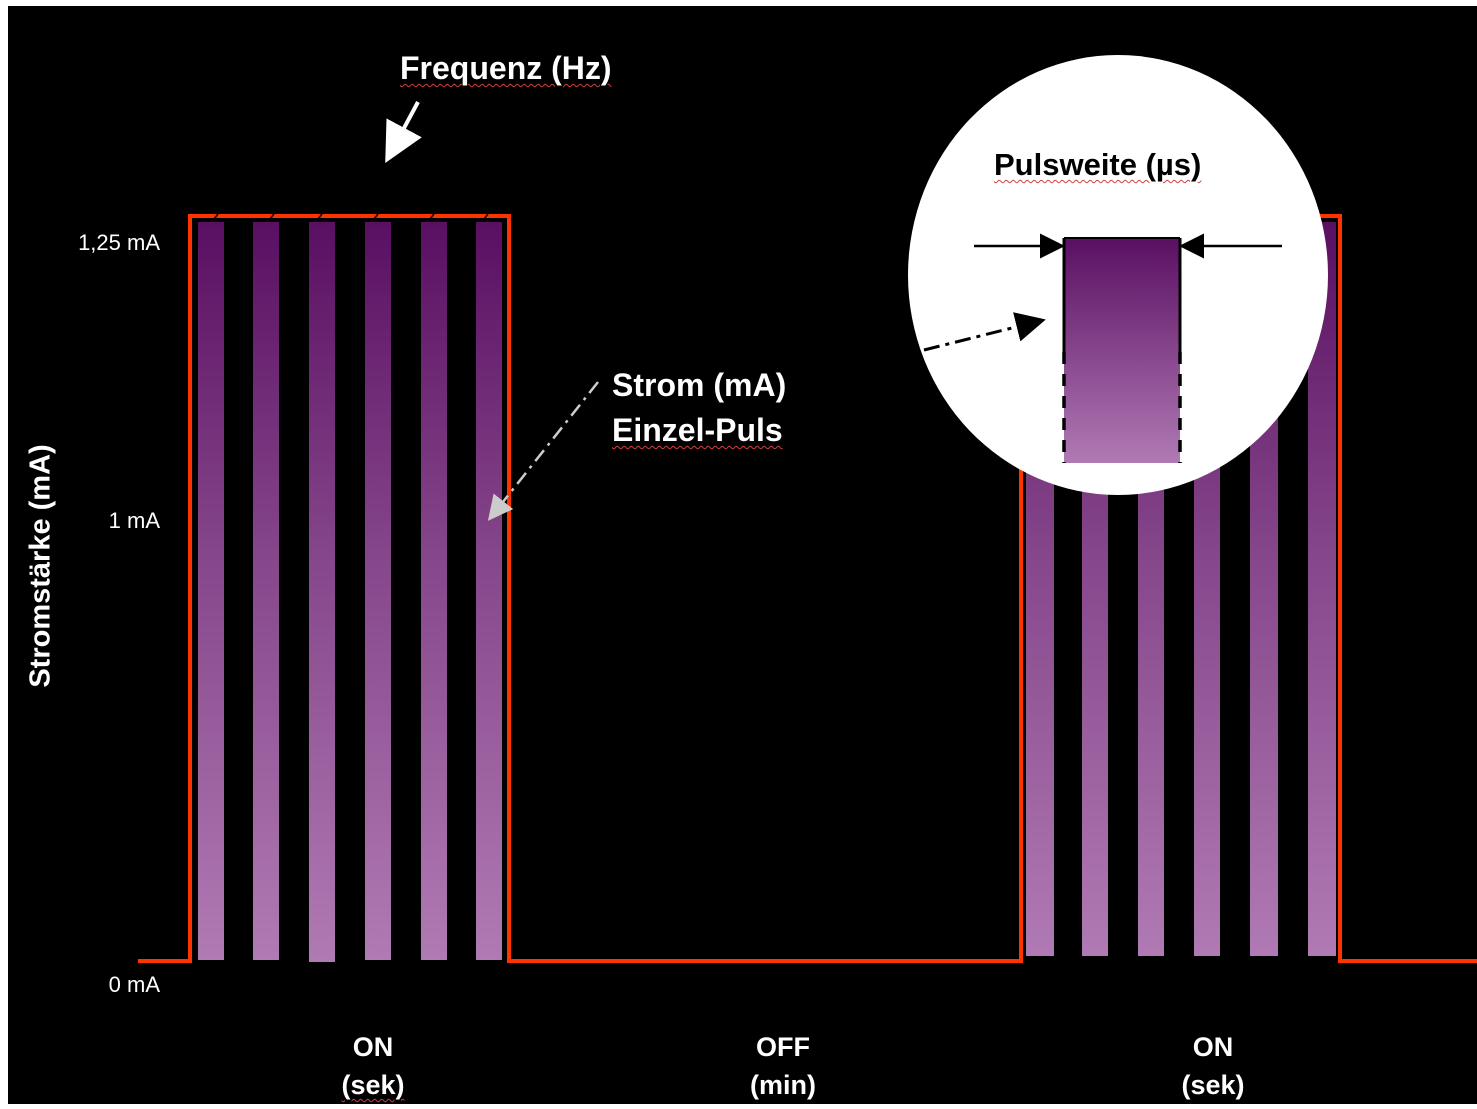 The image size is (1477, 1109). I want to click on frequency-ticks, so click(351, 216).